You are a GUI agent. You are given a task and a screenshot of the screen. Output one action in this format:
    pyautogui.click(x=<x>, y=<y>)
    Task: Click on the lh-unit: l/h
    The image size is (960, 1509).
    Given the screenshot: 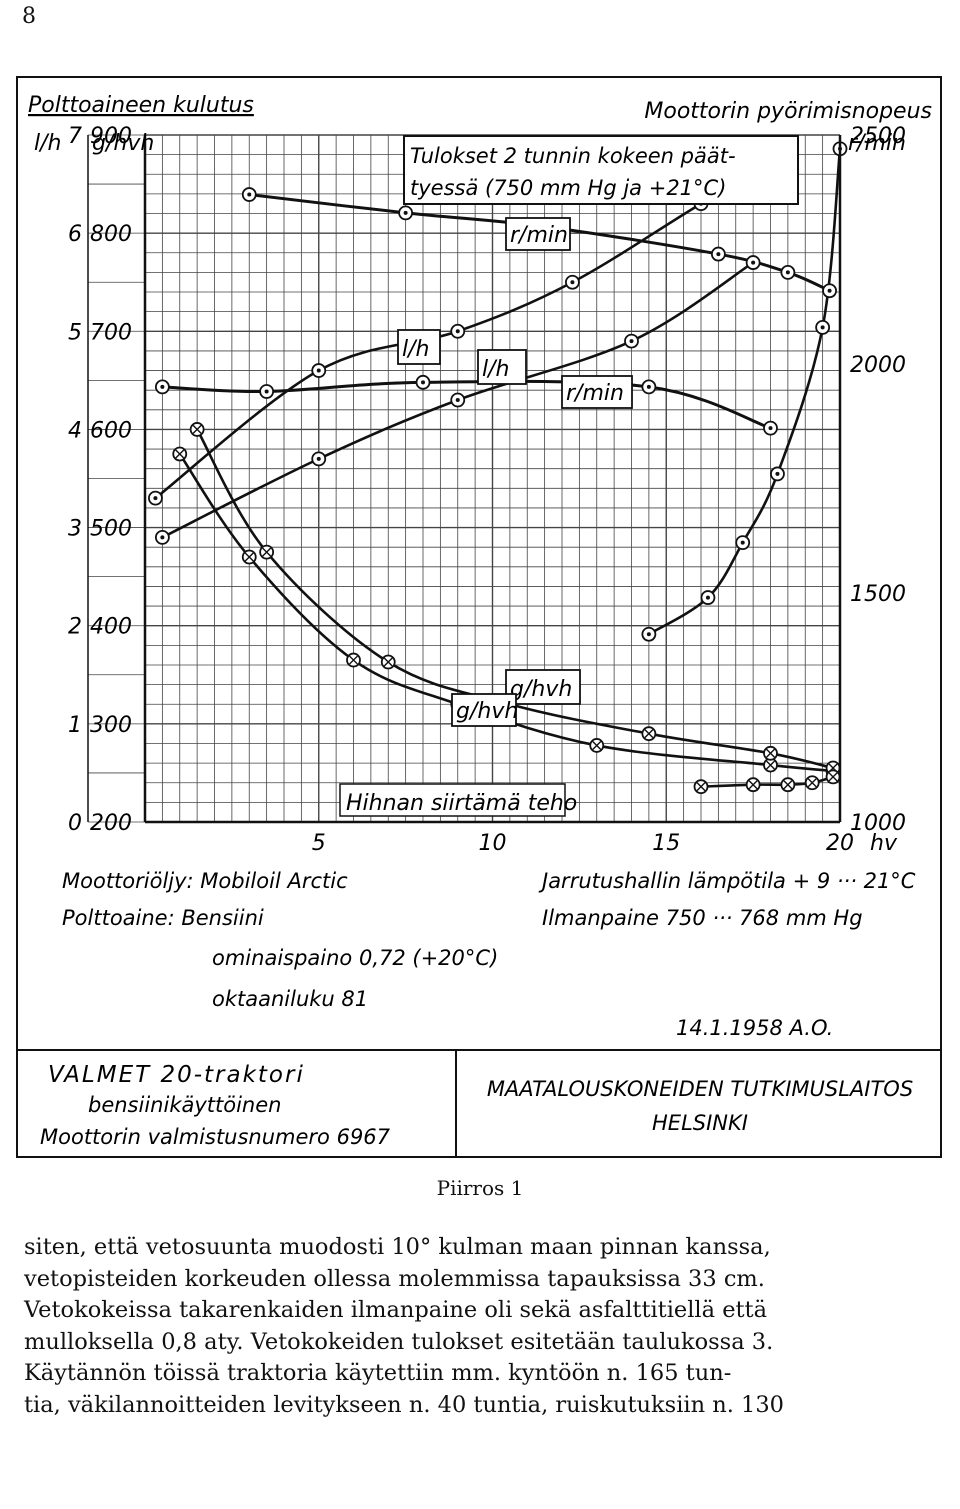 What is the action you would take?
    pyautogui.click(x=47, y=143)
    